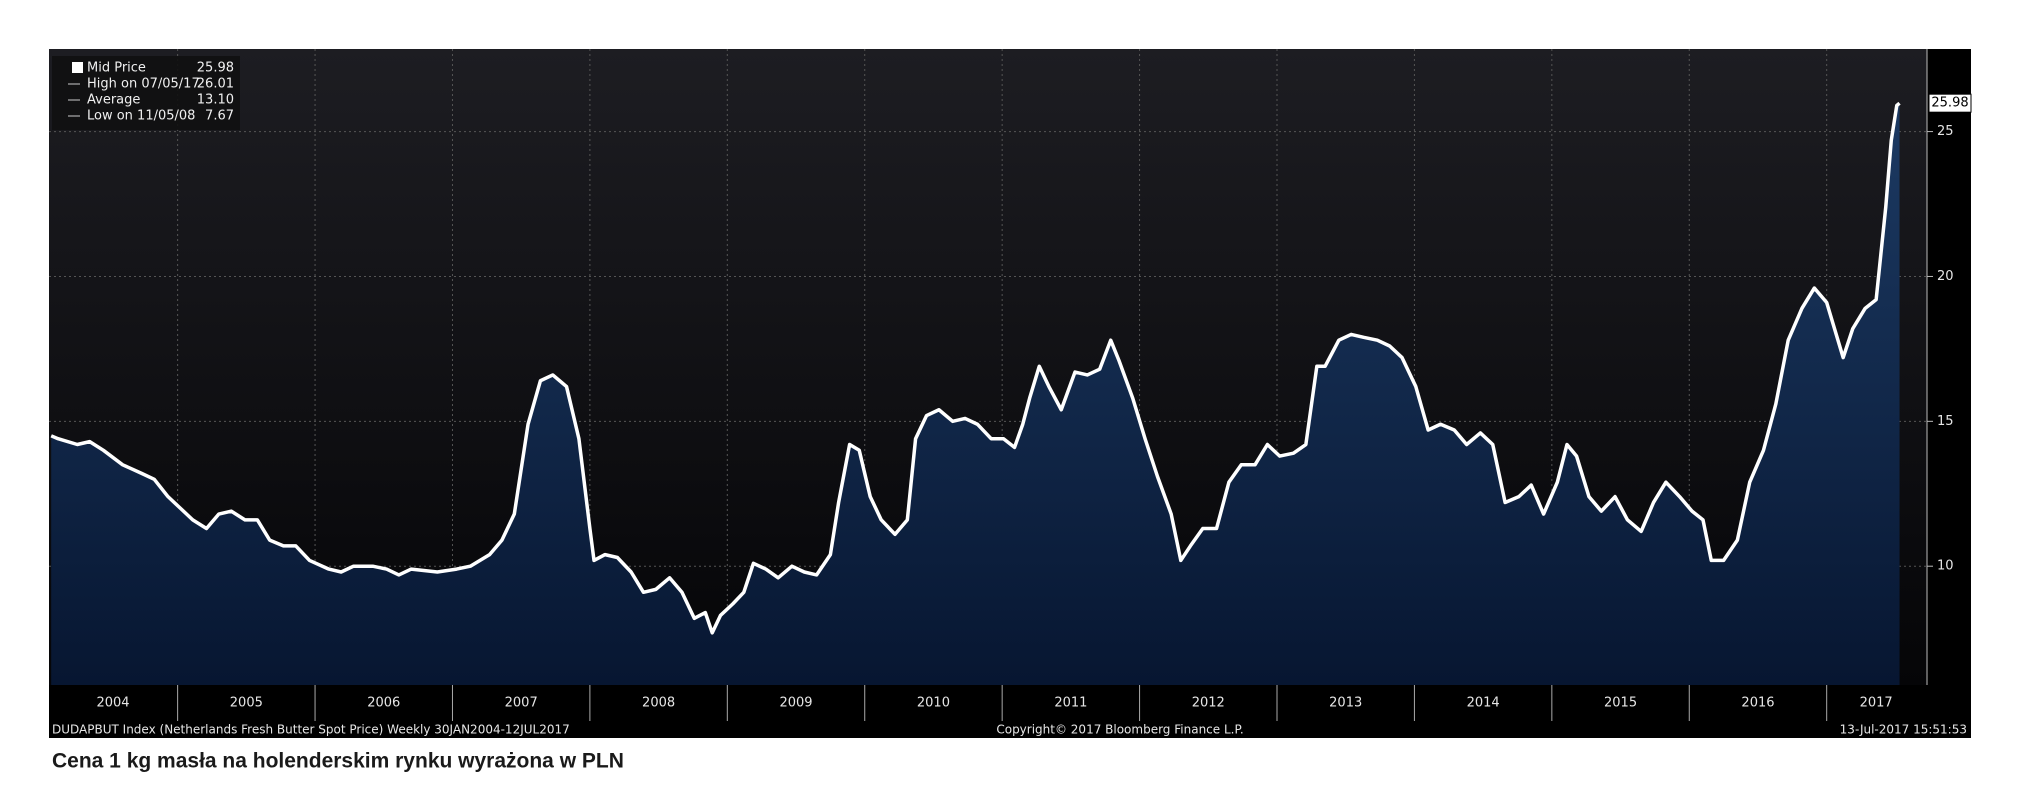 The image size is (2020, 788). I want to click on legend-swatch, so click(77, 67).